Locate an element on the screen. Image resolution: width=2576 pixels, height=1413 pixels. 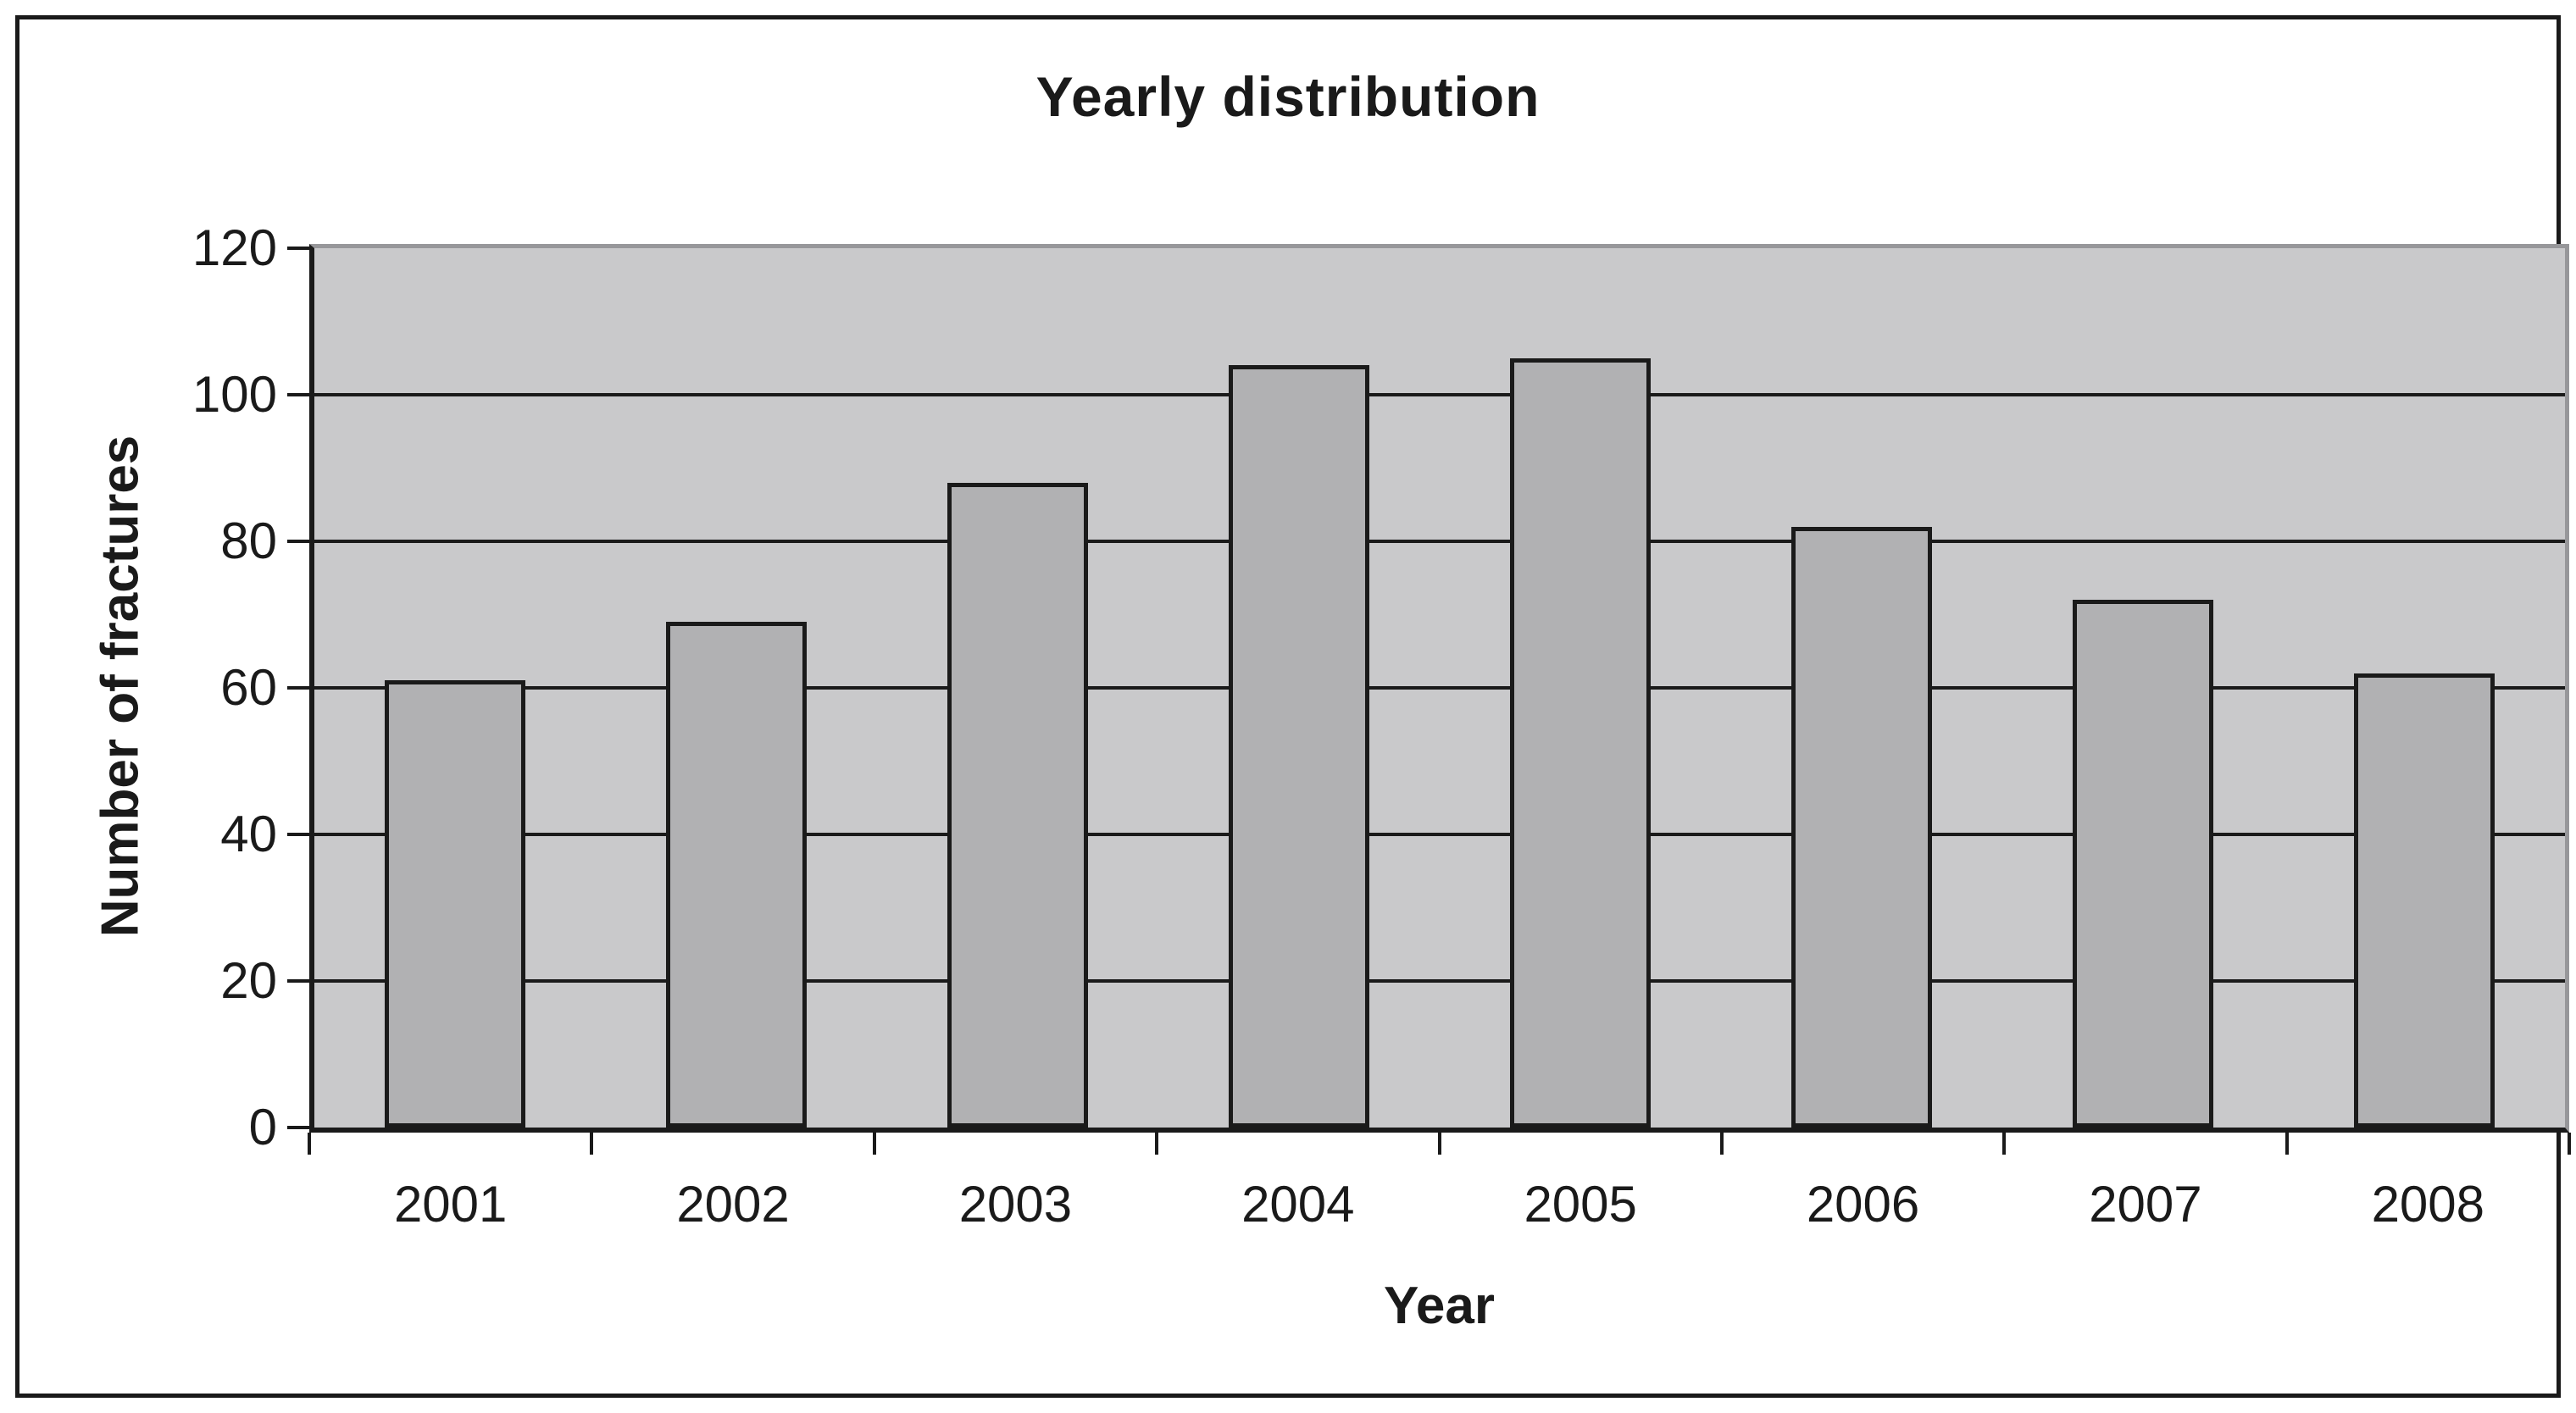
y-tick-label: 60 is located at coordinates (248, 687).